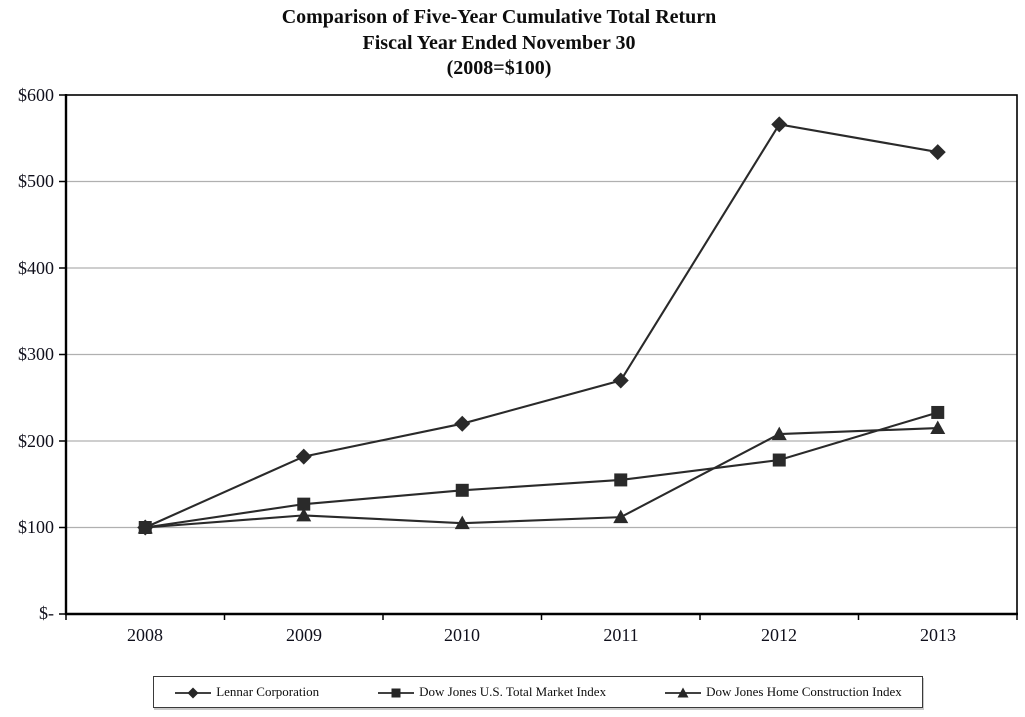 This screenshot has height=717, width=1025. What do you see at coordinates (36, 354) in the screenshot?
I see `y-axis-tick-label: $300` at bounding box center [36, 354].